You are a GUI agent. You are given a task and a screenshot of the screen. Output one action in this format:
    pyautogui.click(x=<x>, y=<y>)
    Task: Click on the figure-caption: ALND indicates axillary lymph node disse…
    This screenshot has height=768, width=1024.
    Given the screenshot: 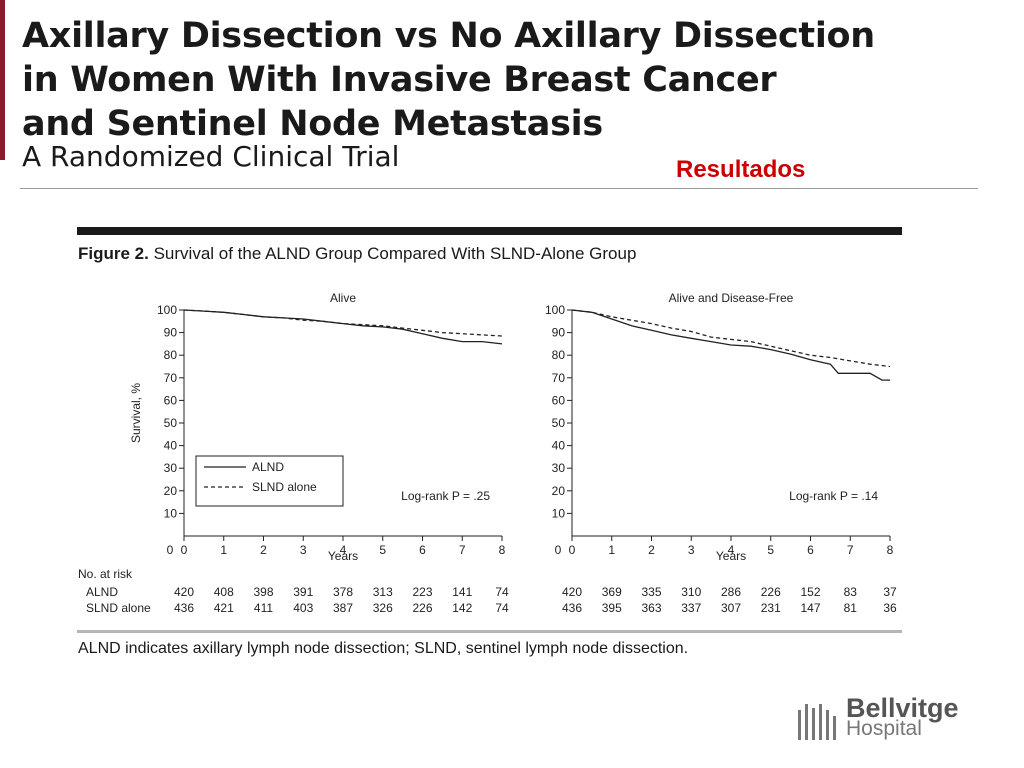 What is the action you would take?
    pyautogui.click(x=383, y=648)
    